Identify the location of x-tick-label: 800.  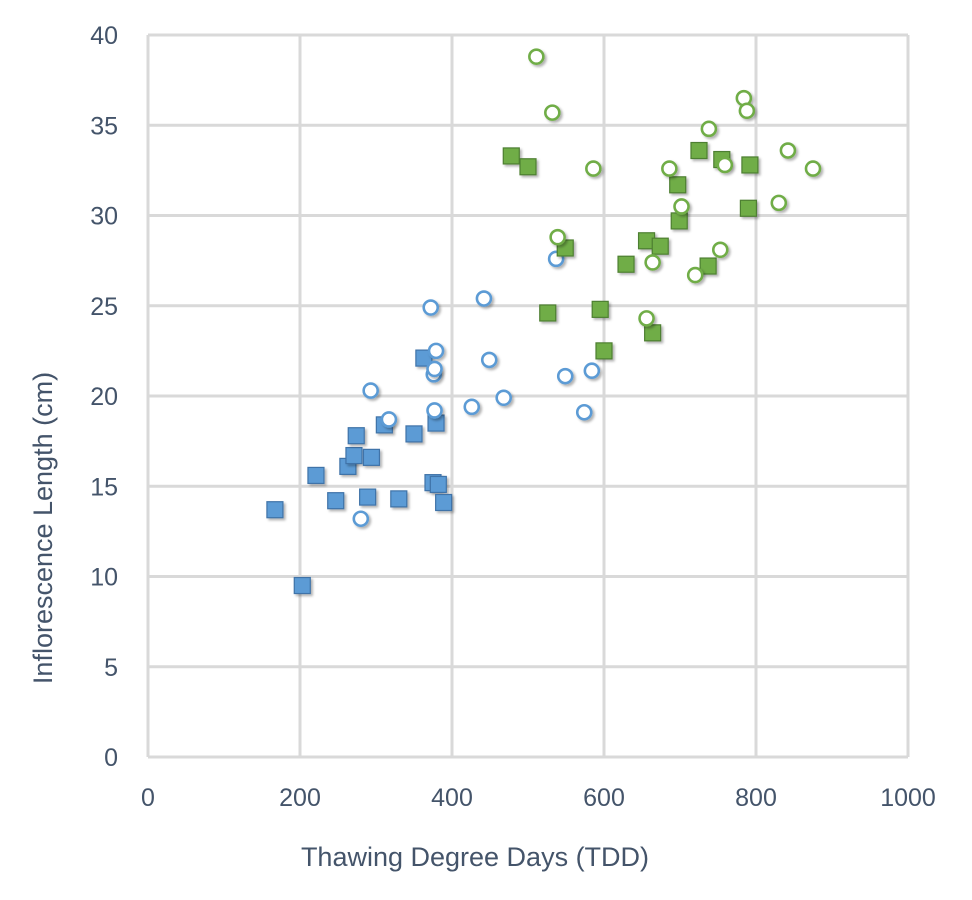
(756, 798).